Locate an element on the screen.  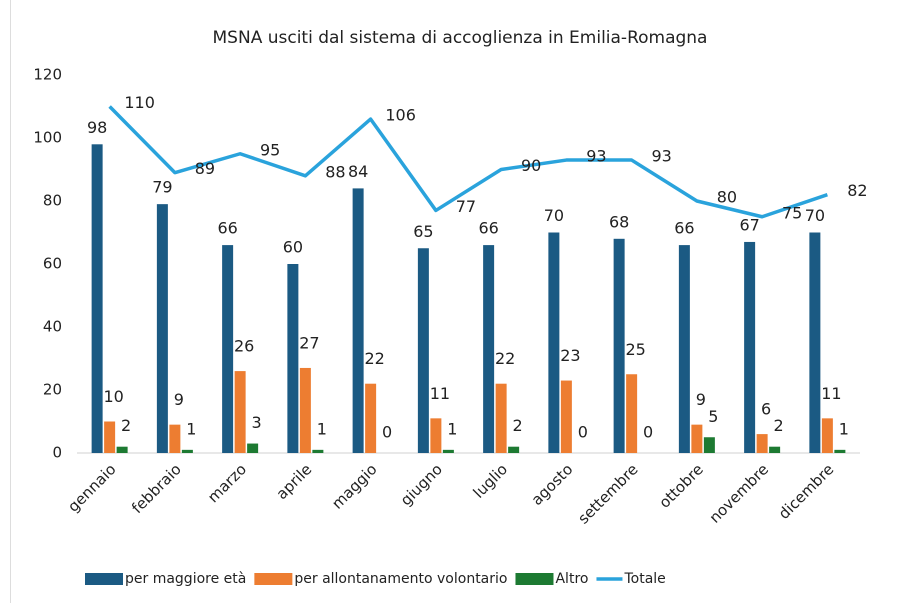
value-label: 27 is located at coordinates (309, 342).